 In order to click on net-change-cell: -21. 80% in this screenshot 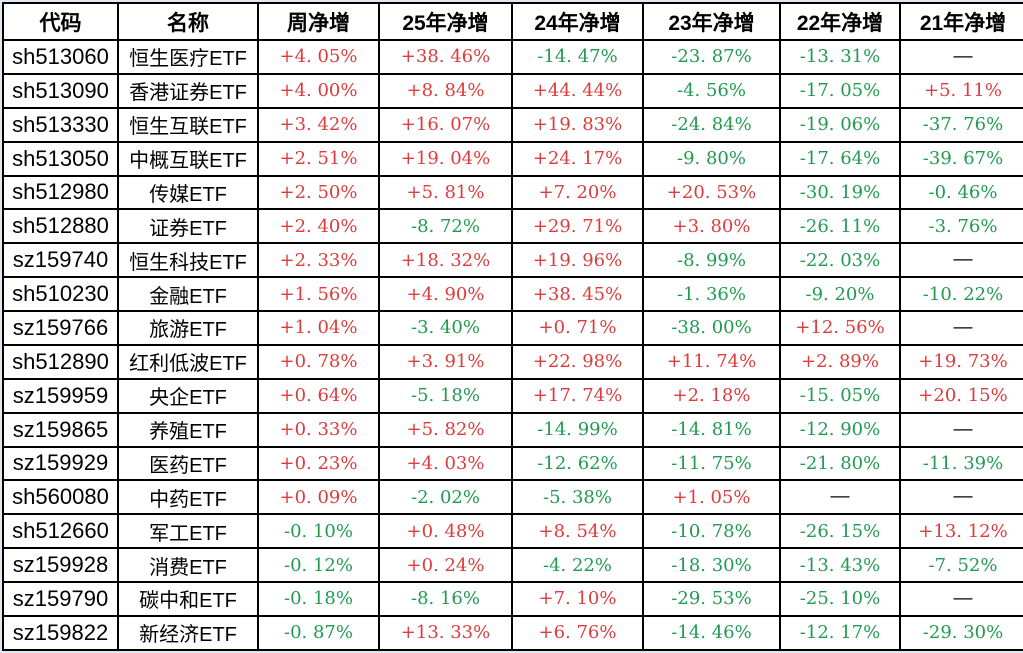, I will do `click(840, 463)`.